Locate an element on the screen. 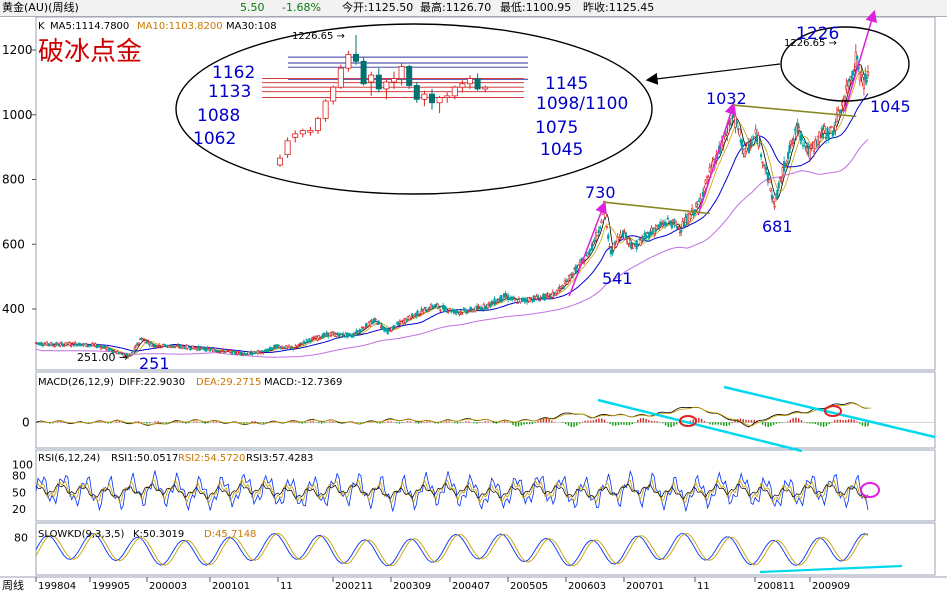 This screenshot has height=593, width=947. panel-frame-rsi is located at coordinates (485, 485).